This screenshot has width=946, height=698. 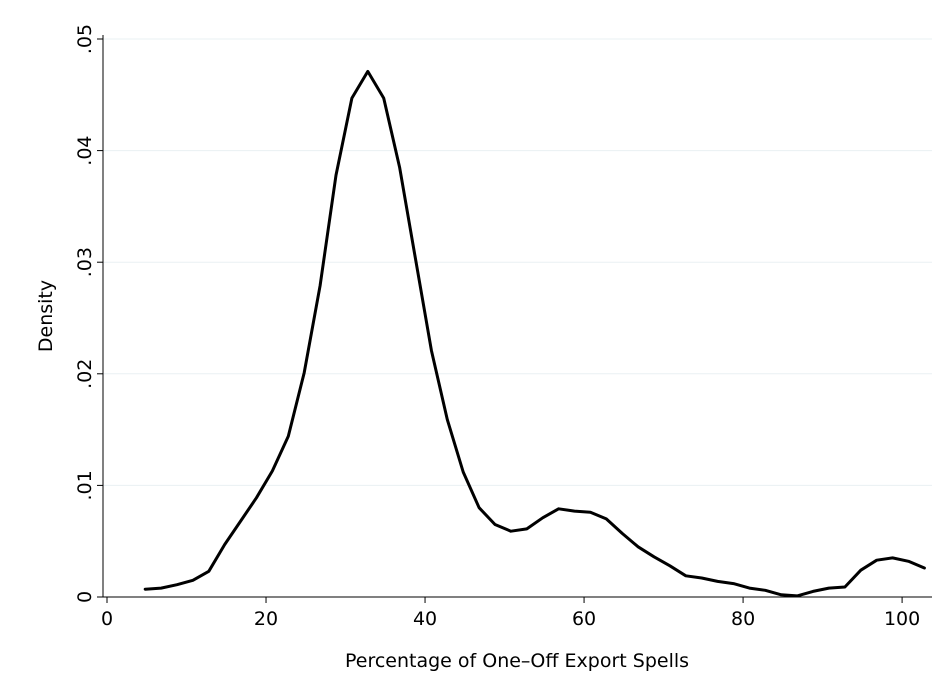 I want to click on y-tick-label: 0, so click(x=85, y=597).